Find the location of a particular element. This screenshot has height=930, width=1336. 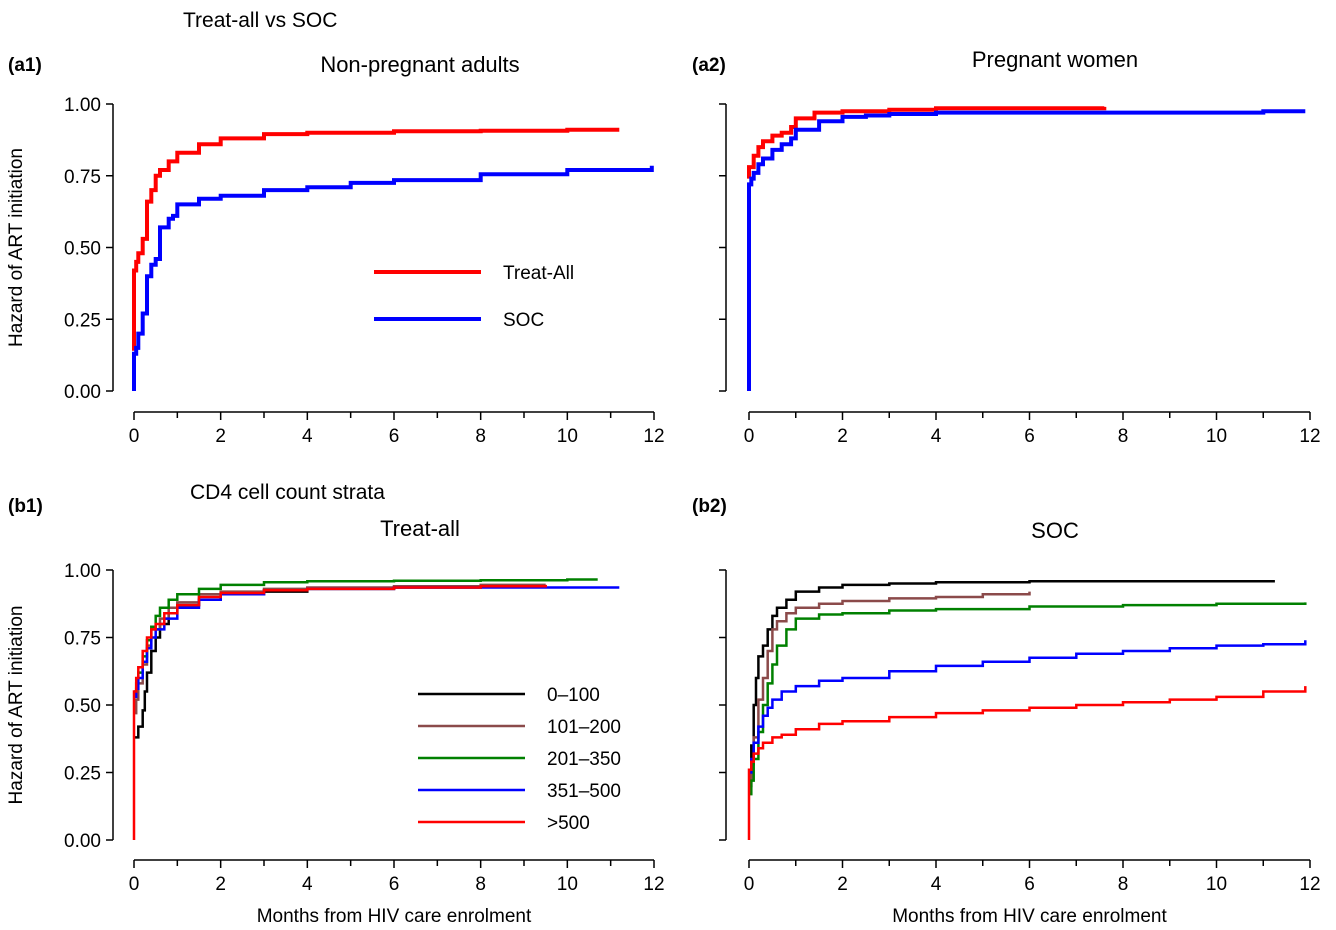

panel-b1-label: (b1) is located at coordinates (25, 506).